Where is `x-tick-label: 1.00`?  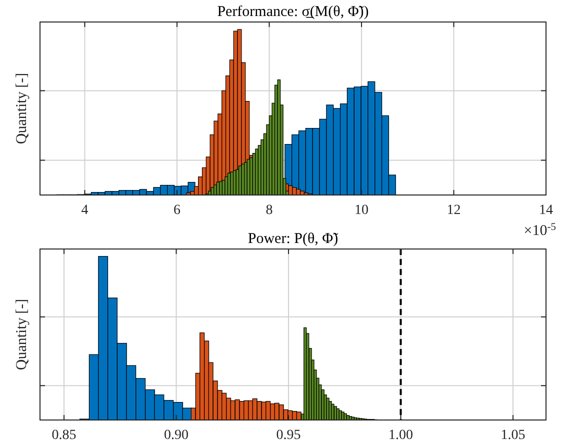
x-tick-label: 1.00 is located at coordinates (401, 435).